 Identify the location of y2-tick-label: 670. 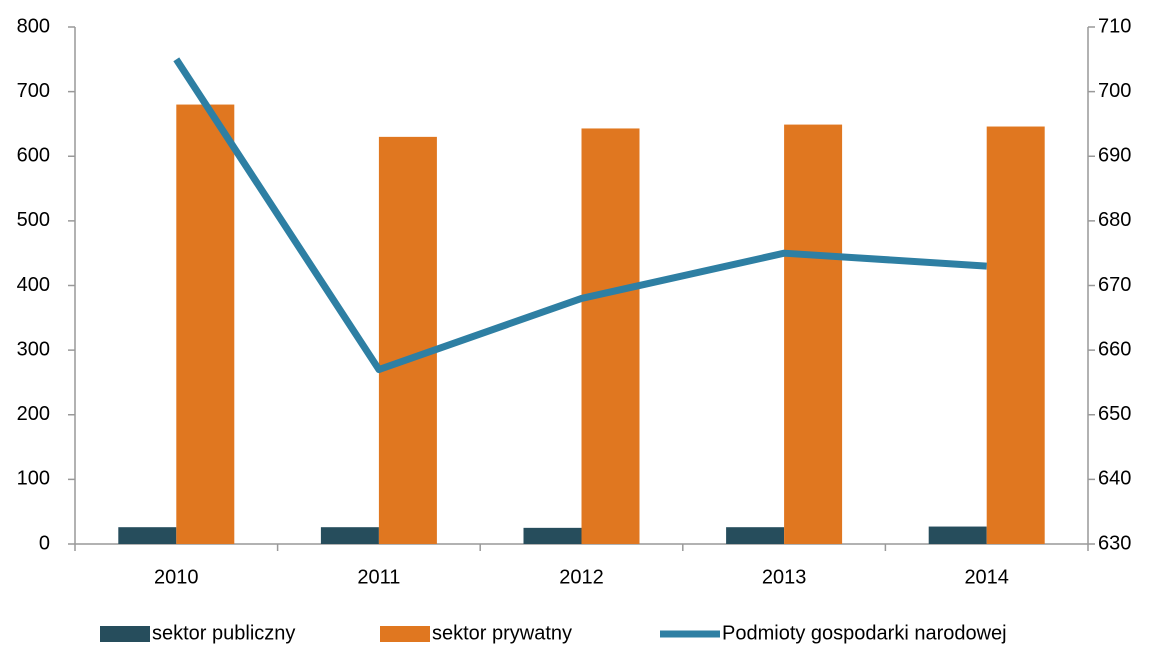
(1114, 285).